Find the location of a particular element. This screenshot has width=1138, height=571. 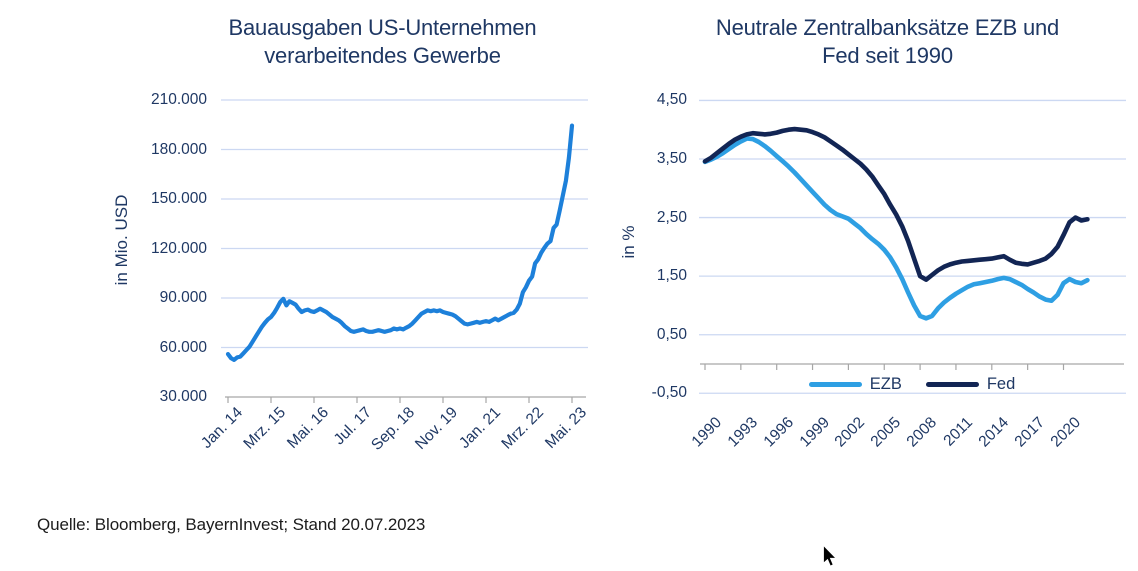

mouse-cursor-icon is located at coordinates (830, 556).